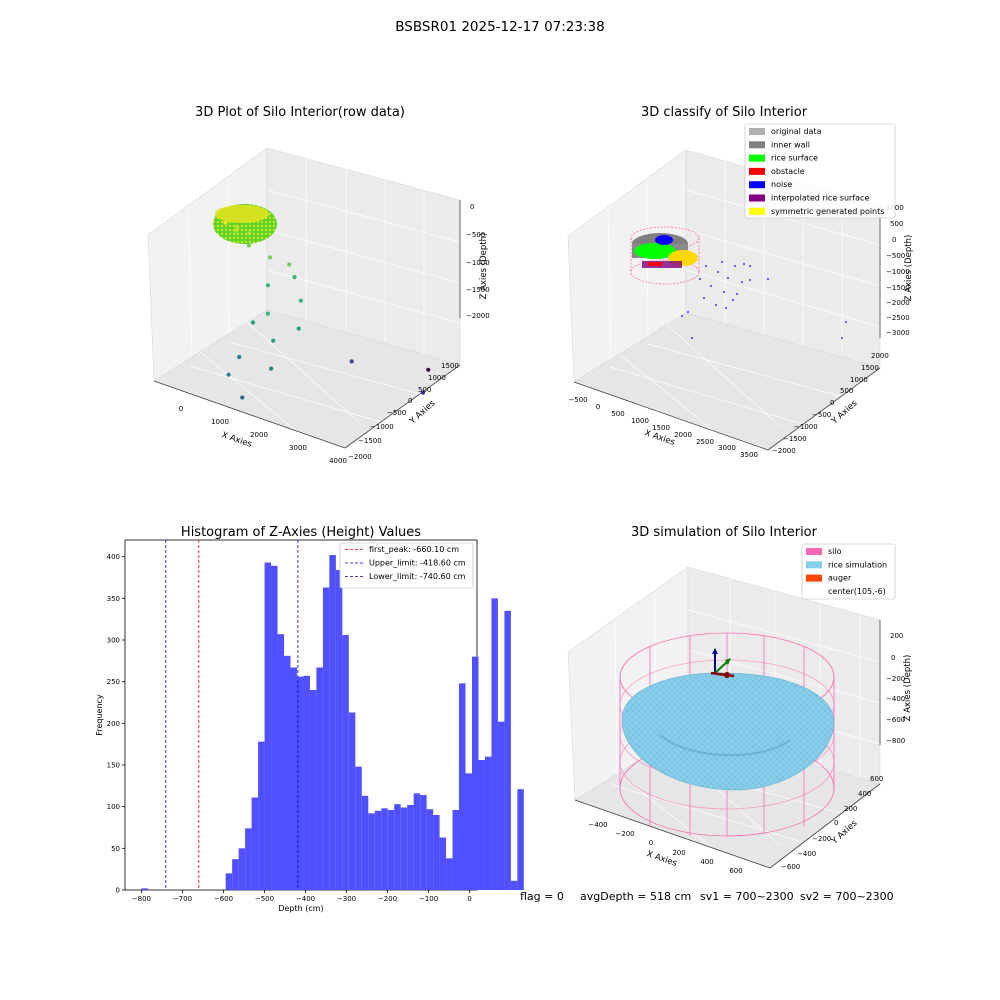  I want to click on raw-3d-ztick: 0, so click(472, 207).